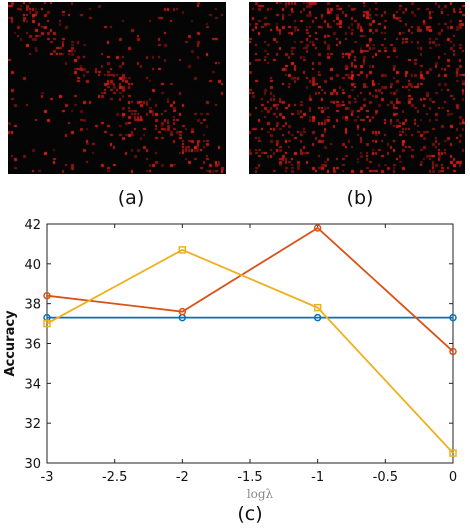 Image resolution: width=470 pixels, height=528 pixels. What do you see at coordinates (32, 345) in the screenshot?
I see `y-tick-label: 36` at bounding box center [32, 345].